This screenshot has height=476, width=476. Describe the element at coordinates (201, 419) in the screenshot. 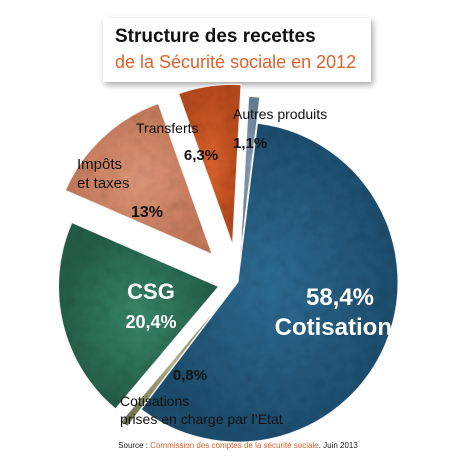

I see `slice-name-label: prises en charge par l’Etat` at that location.